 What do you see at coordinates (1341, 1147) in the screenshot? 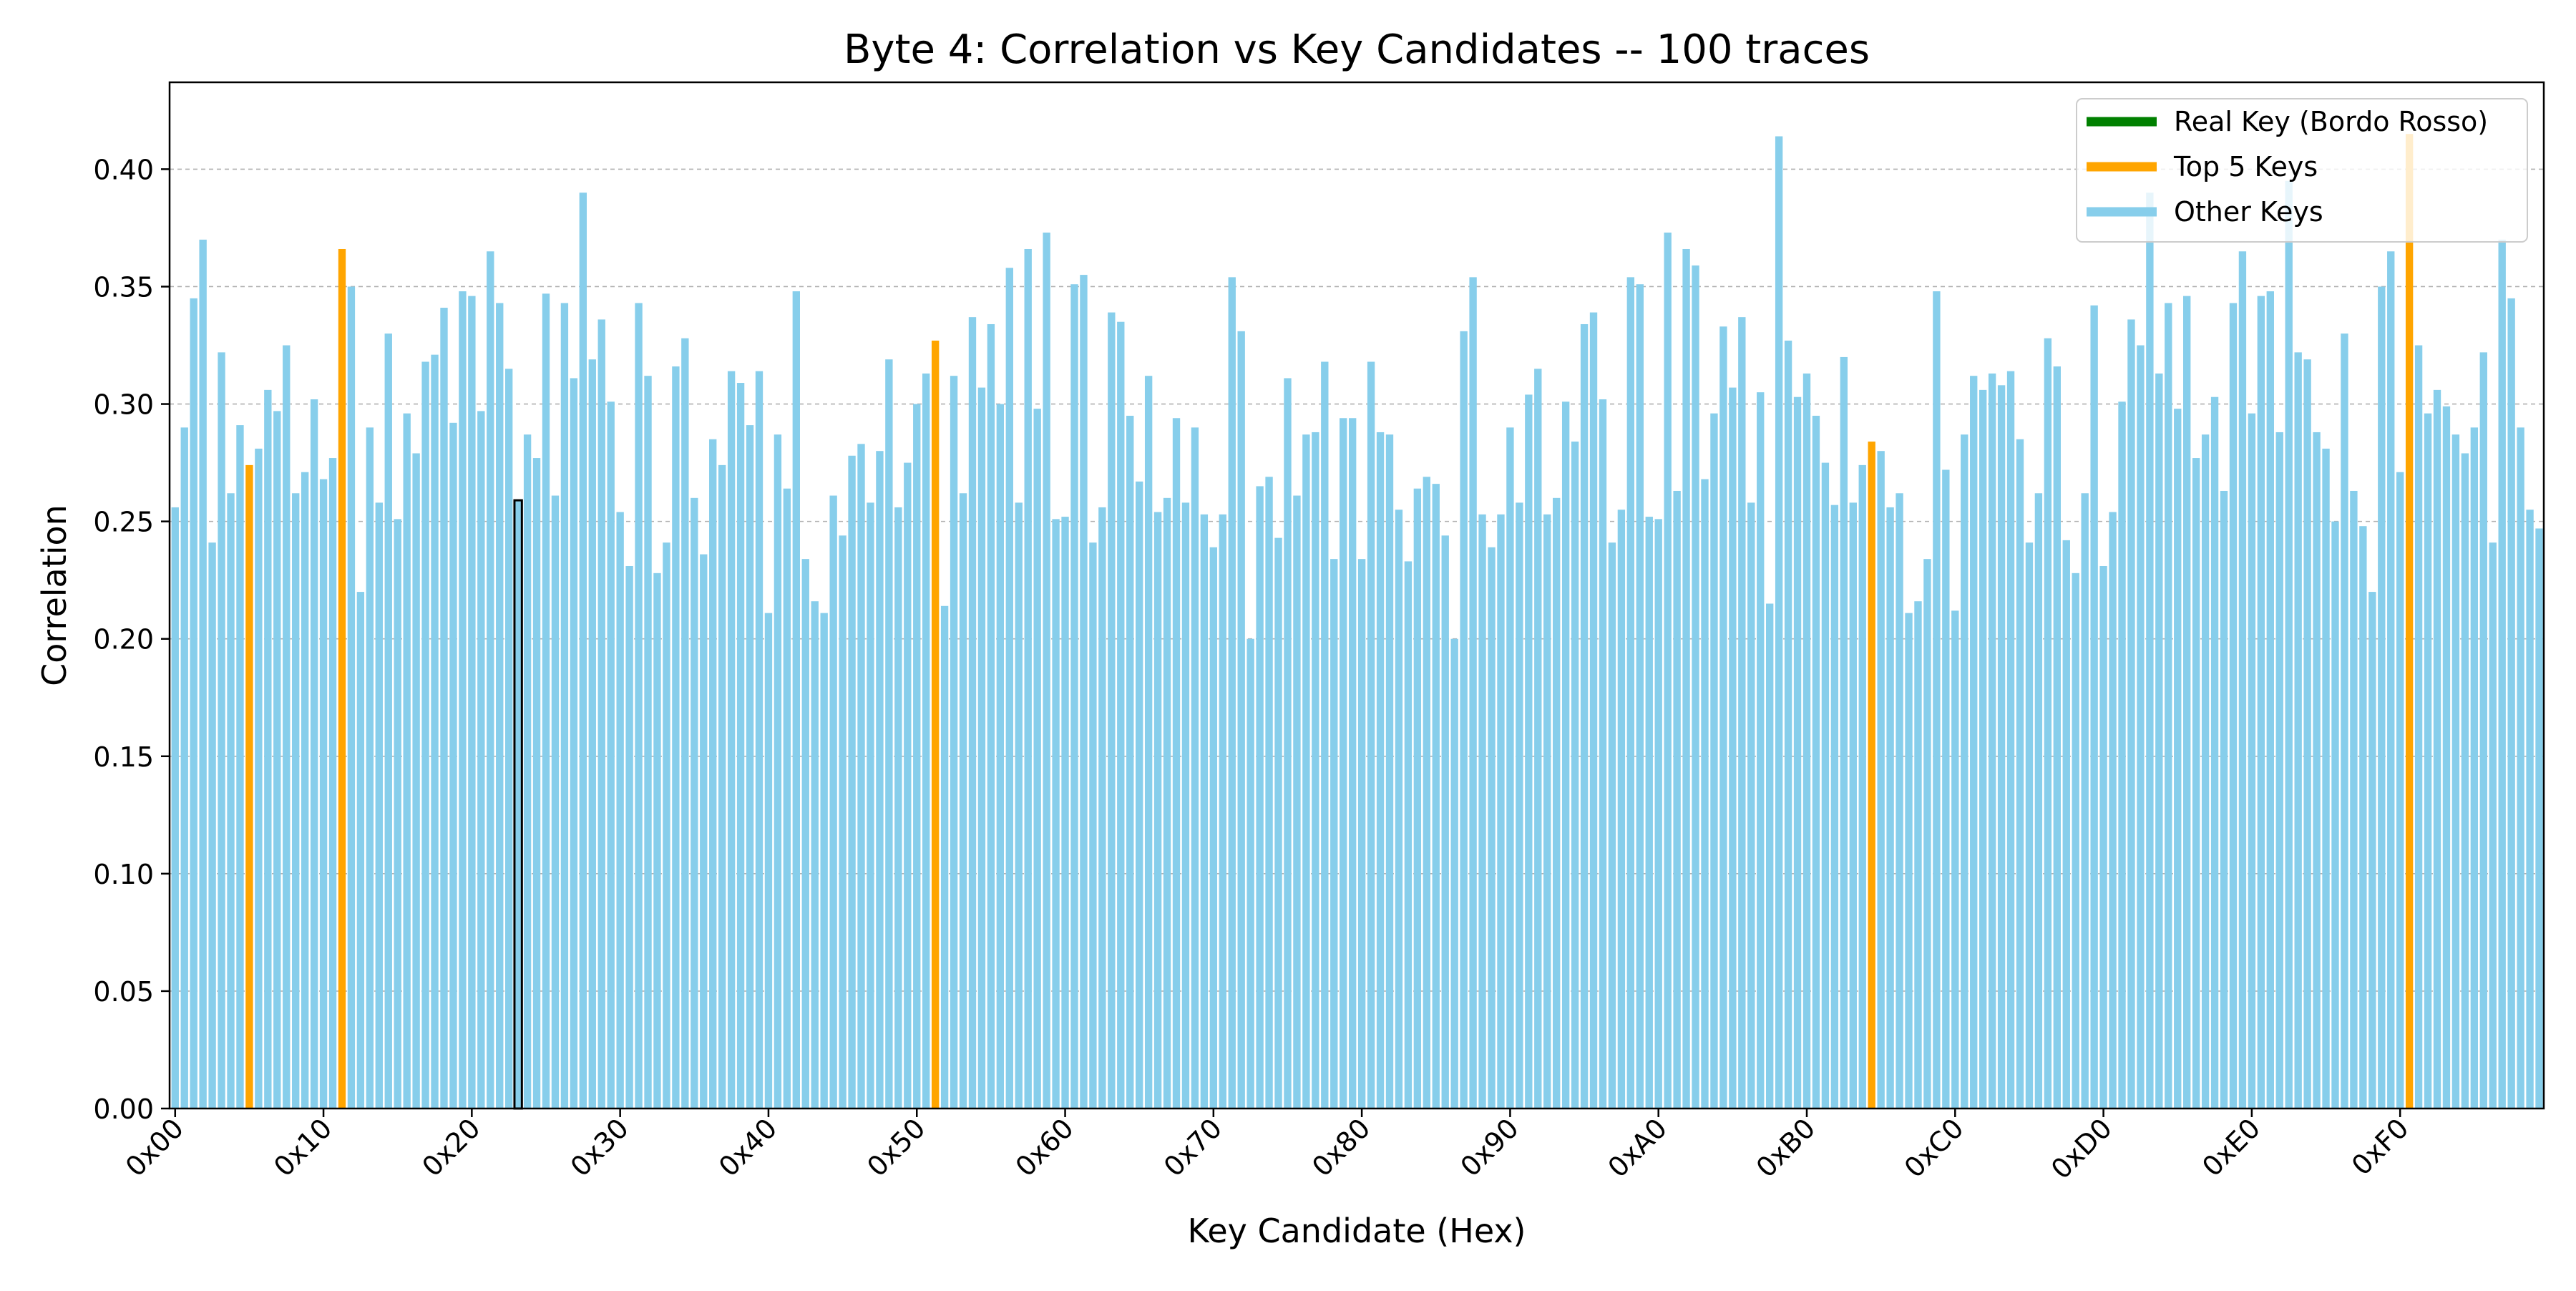
I see `x-tick-label: 0x80` at bounding box center [1341, 1147].